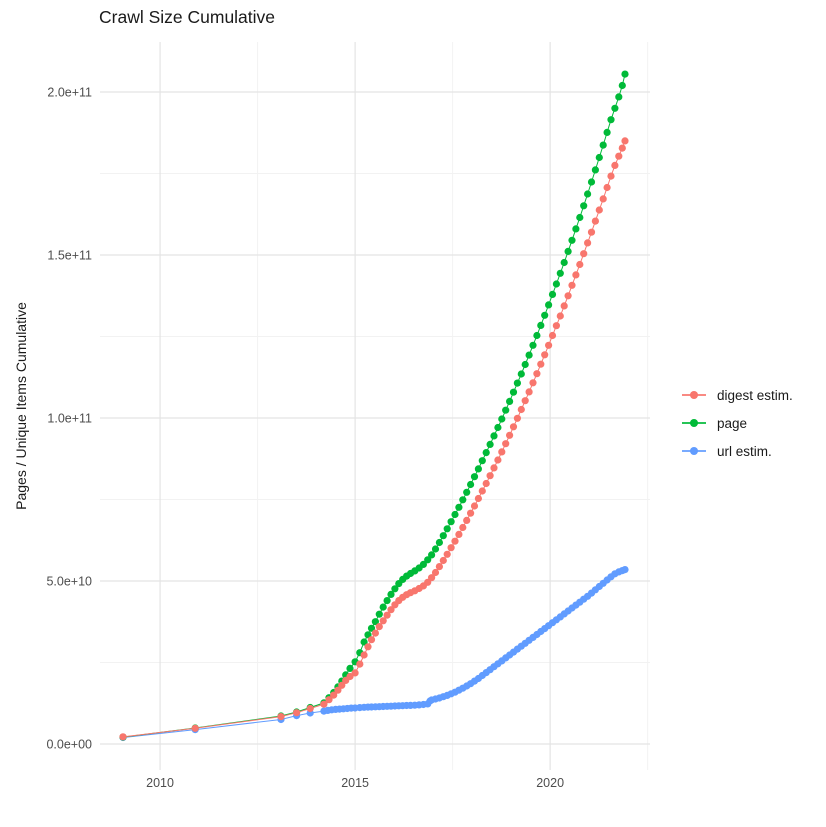  Describe the element at coordinates (374, 654) in the screenshot. I see `series-url-estim` at that location.